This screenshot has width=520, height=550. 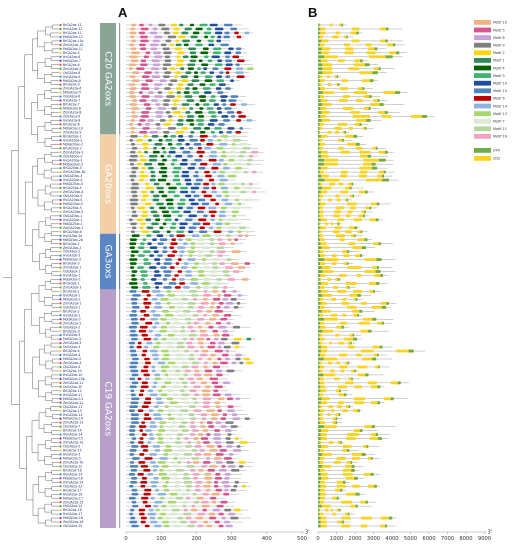 I want to click on legend-swatch, so click(x=482, y=83).